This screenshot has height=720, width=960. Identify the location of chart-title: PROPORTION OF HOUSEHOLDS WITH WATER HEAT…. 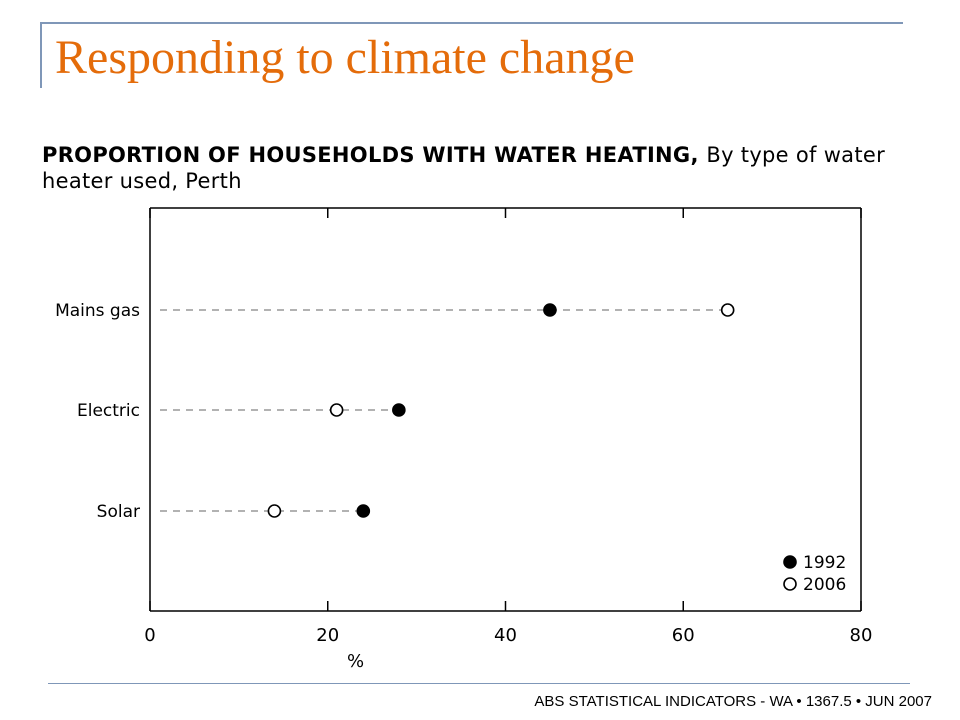
(370, 155).